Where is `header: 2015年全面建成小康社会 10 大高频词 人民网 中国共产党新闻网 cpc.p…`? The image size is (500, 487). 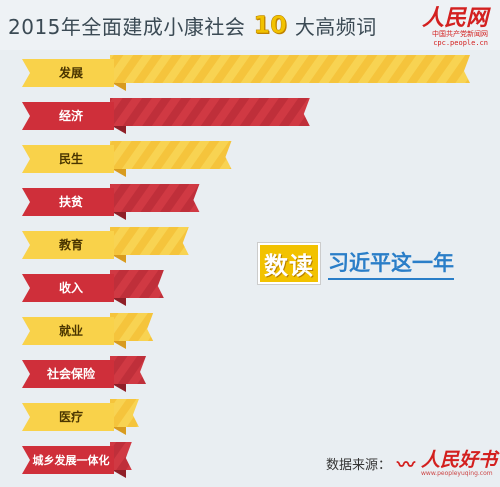 header: 2015年全面建成小康社会 10 大高频词 人民网 中国共产党新闻网 cpc.p… is located at coordinates (250, 25).